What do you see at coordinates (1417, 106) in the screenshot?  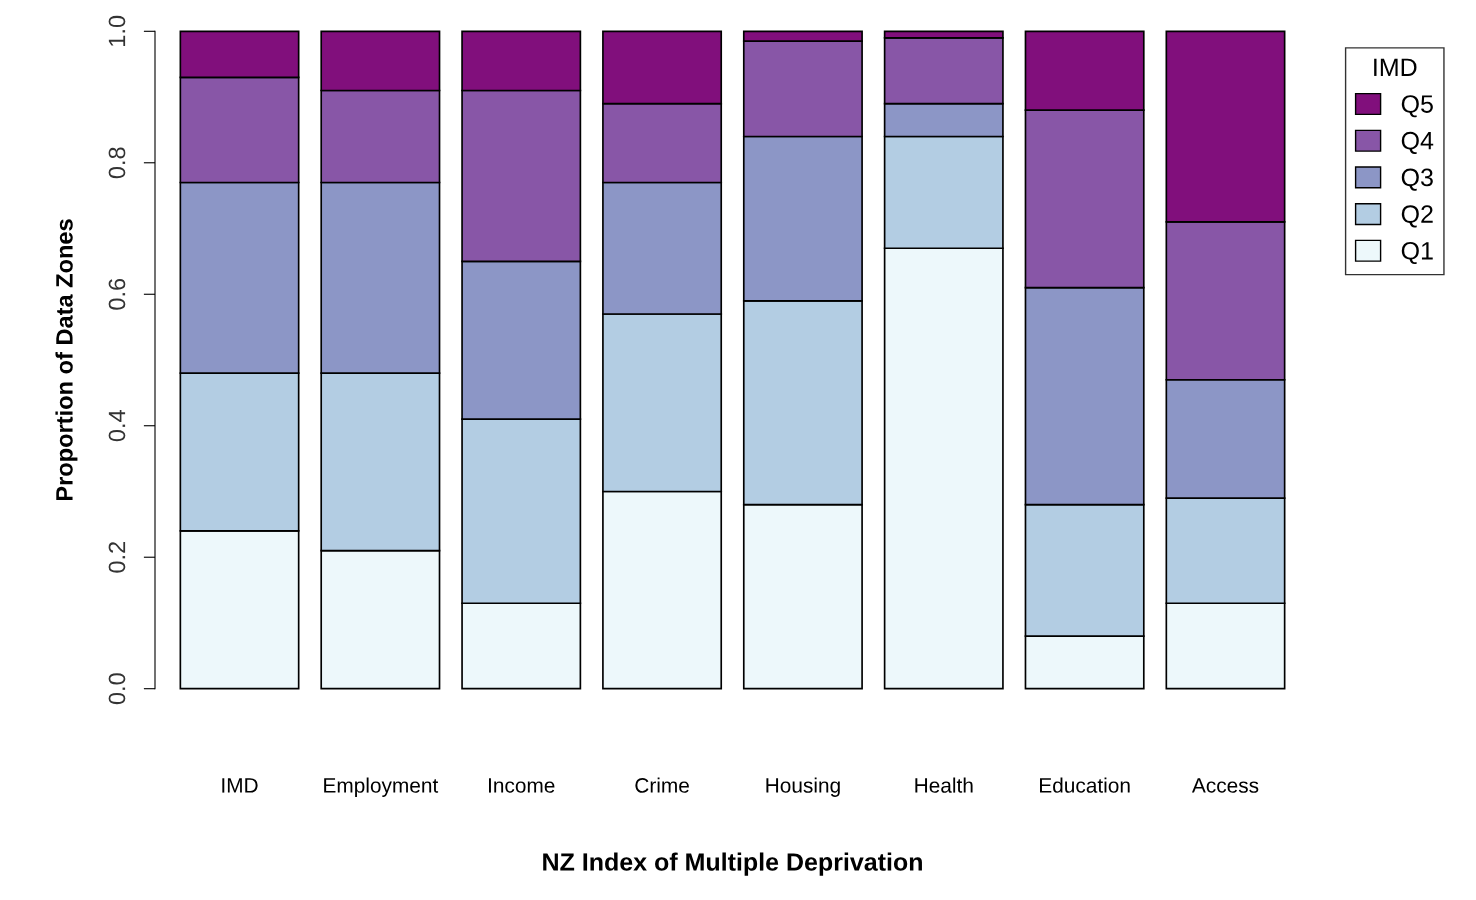 I see `legend-label: Q5` at bounding box center [1417, 106].